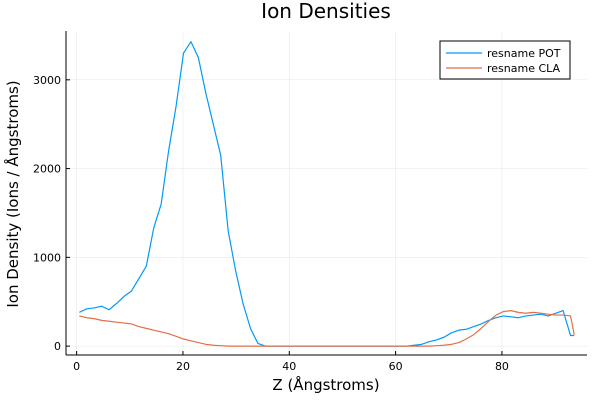  What do you see at coordinates (325, 384) in the screenshot?
I see `x-axis-label: Z (Ångstroms)` at bounding box center [325, 384].